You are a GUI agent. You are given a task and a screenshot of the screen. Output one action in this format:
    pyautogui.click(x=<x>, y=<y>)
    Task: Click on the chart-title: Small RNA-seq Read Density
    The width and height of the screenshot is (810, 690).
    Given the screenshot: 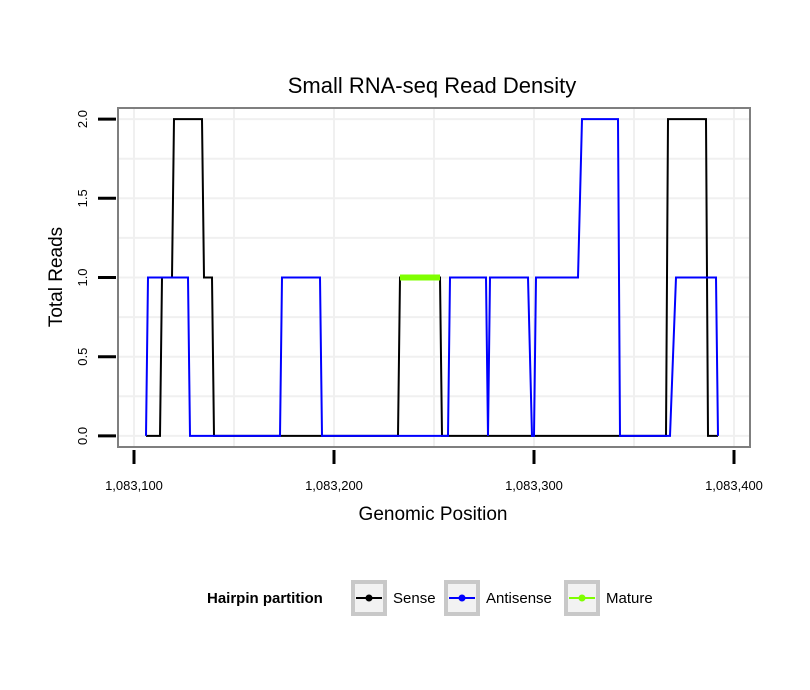 What is the action you would take?
    pyautogui.click(x=432, y=85)
    